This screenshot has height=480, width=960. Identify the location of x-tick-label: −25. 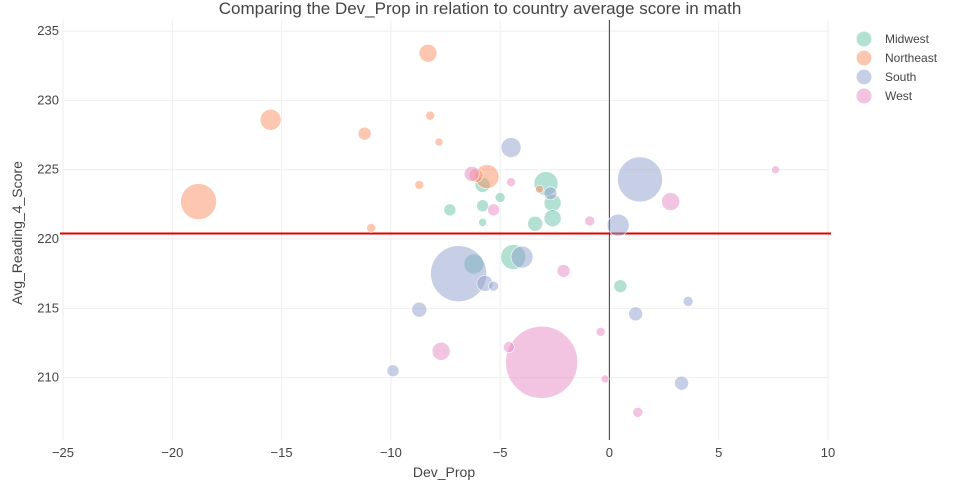
(63, 452).